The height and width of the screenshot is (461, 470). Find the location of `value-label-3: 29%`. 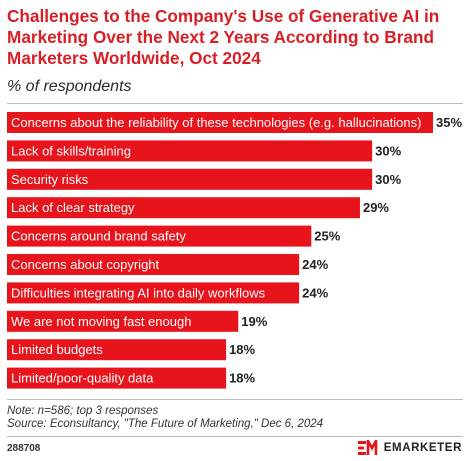

value-label-3: 29% is located at coordinates (376, 207).